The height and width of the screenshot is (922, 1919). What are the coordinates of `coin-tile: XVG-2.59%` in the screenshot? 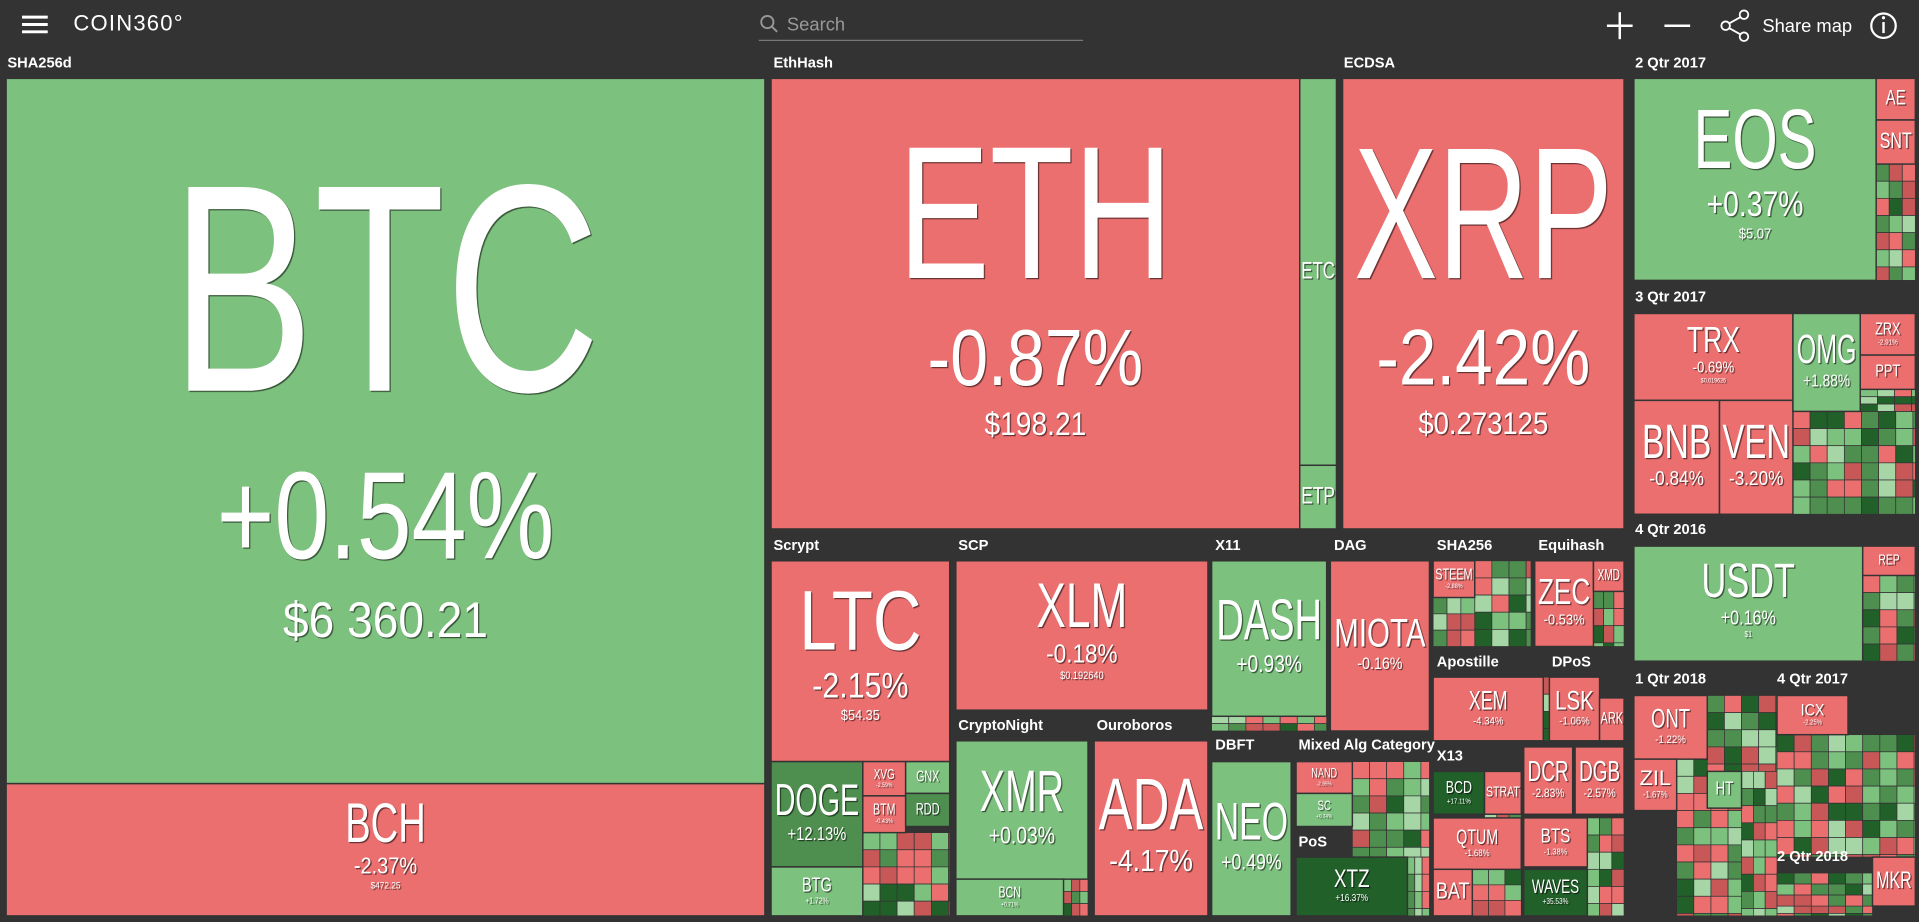 It's located at (884, 778).